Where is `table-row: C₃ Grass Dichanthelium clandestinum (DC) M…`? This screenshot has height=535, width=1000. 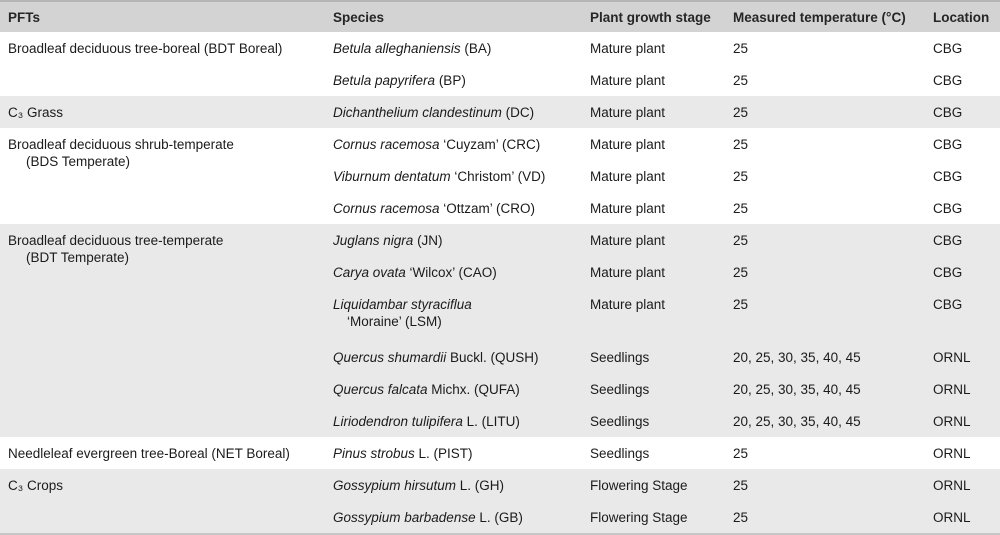
table-row: C₃ Grass Dichanthelium clandestinum (DC) M… is located at coordinates (500, 112).